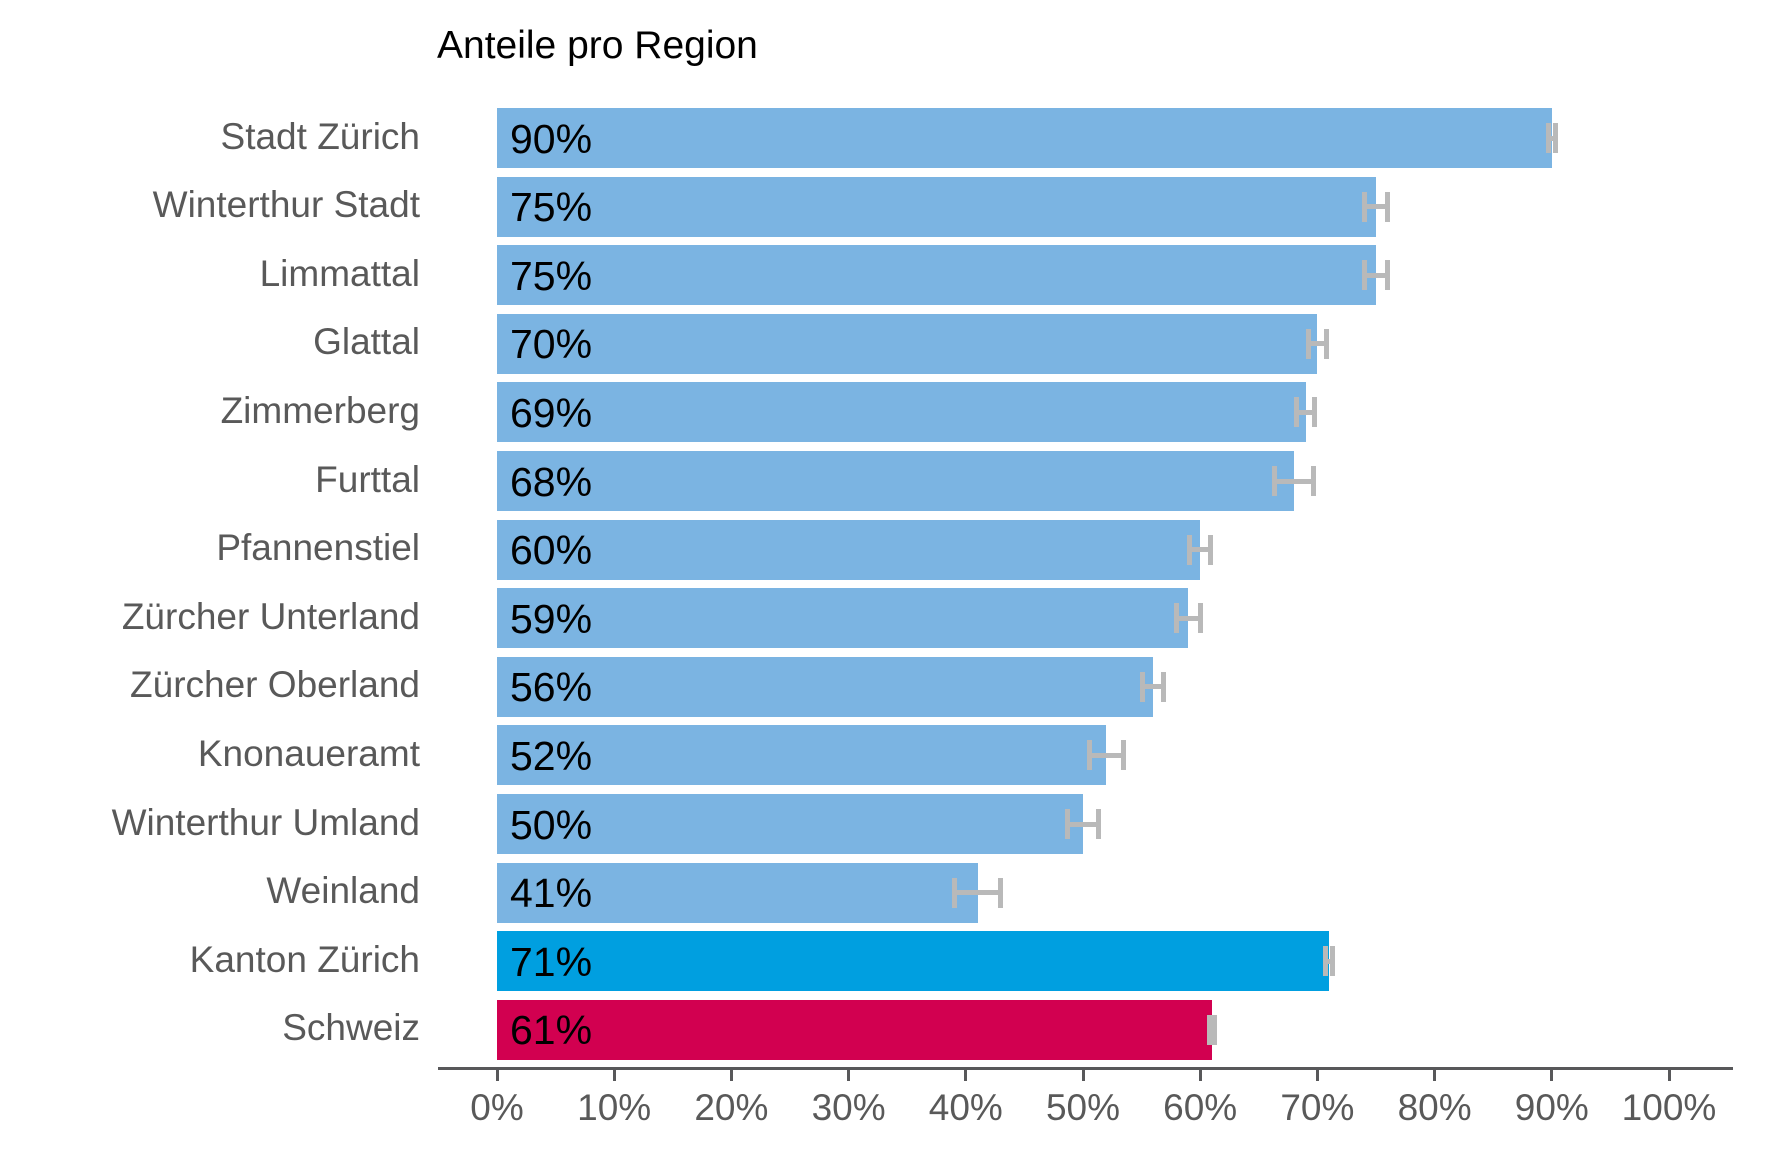 This screenshot has width=1765, height=1166. Describe the element at coordinates (551, 687) in the screenshot. I see `bar-value-label: 56%` at that location.